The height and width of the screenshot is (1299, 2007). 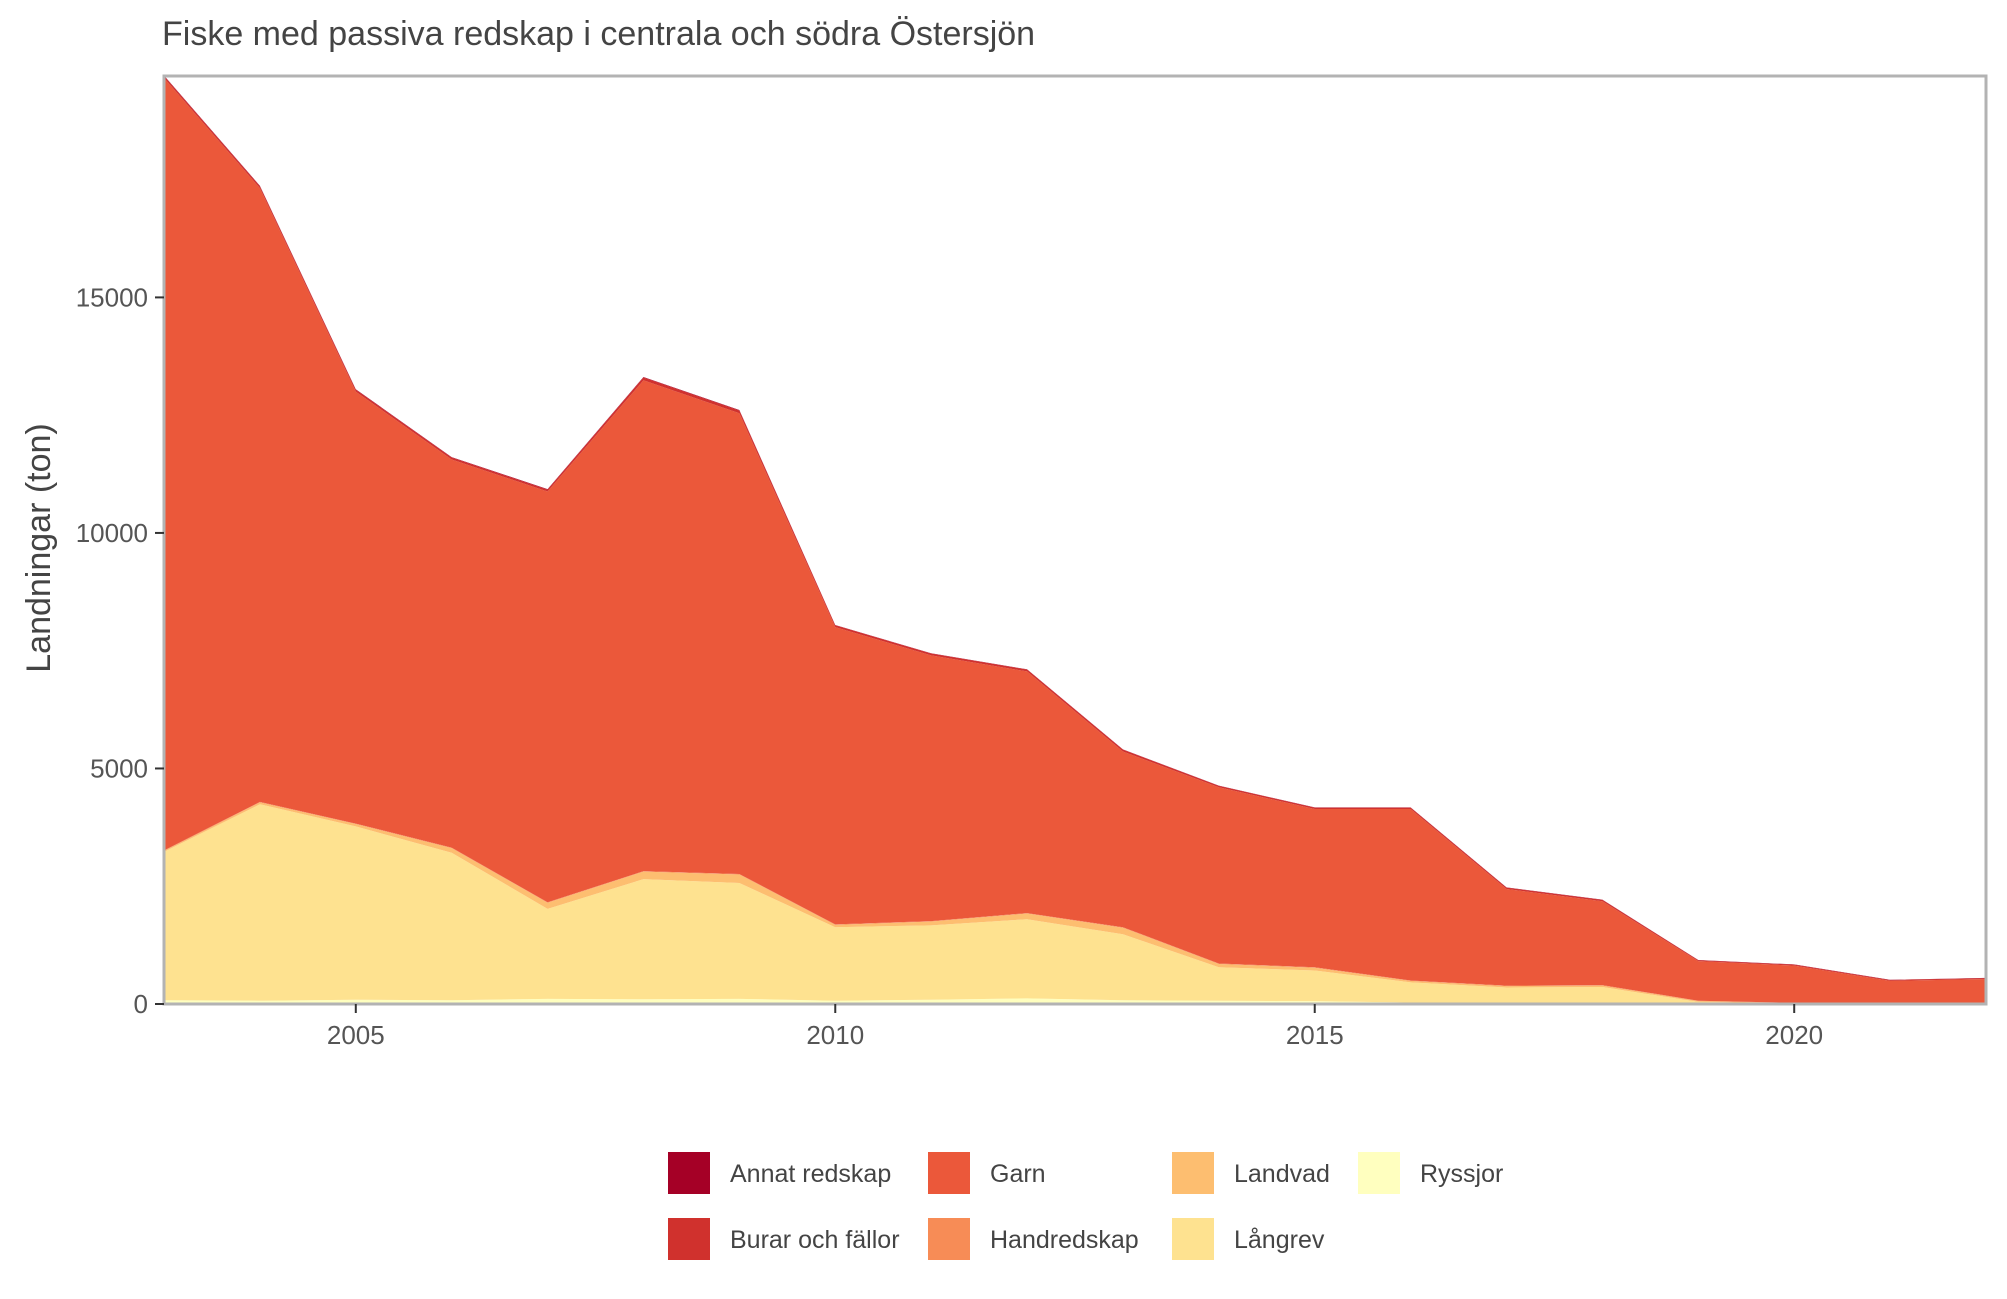 I want to click on area-langrev, so click(x=1075, y=904).